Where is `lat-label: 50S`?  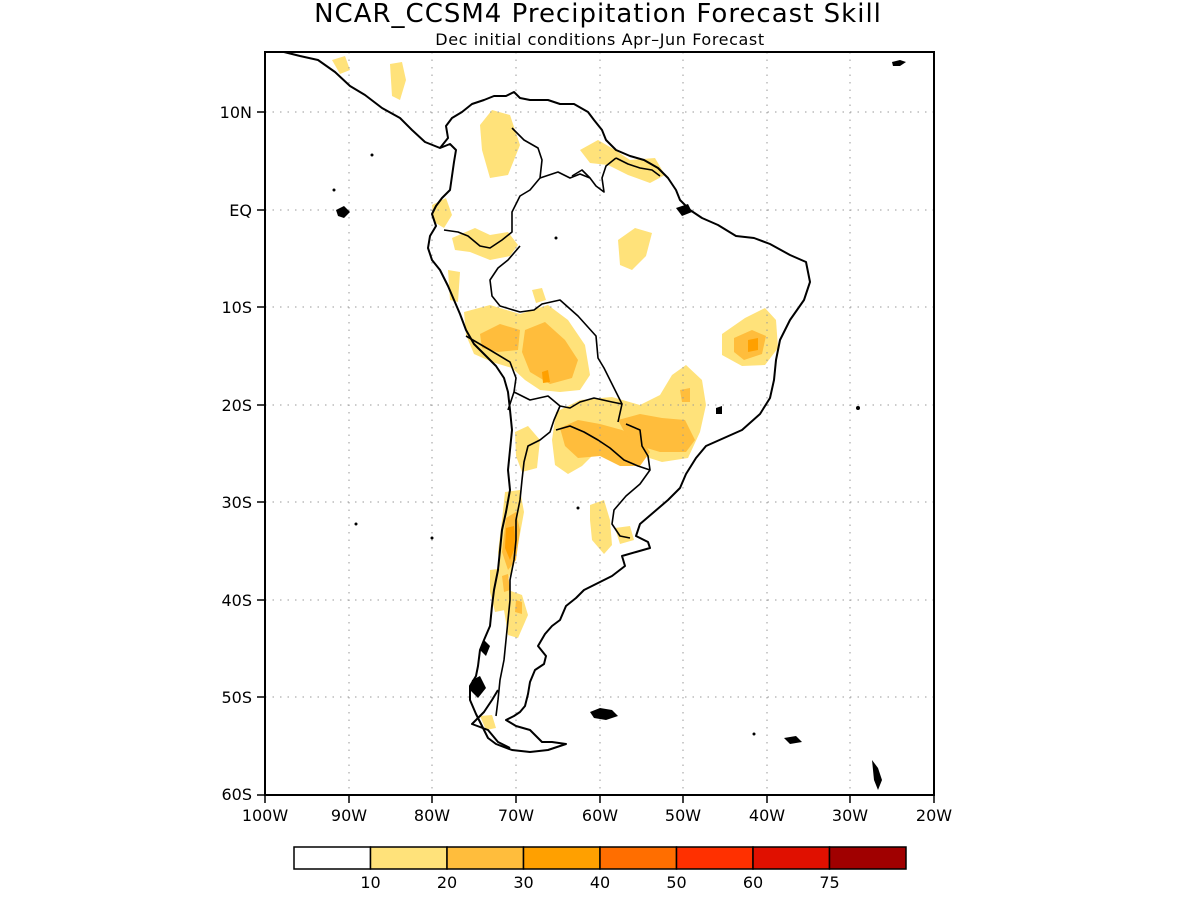
lat-label: 50S is located at coordinates (236, 697).